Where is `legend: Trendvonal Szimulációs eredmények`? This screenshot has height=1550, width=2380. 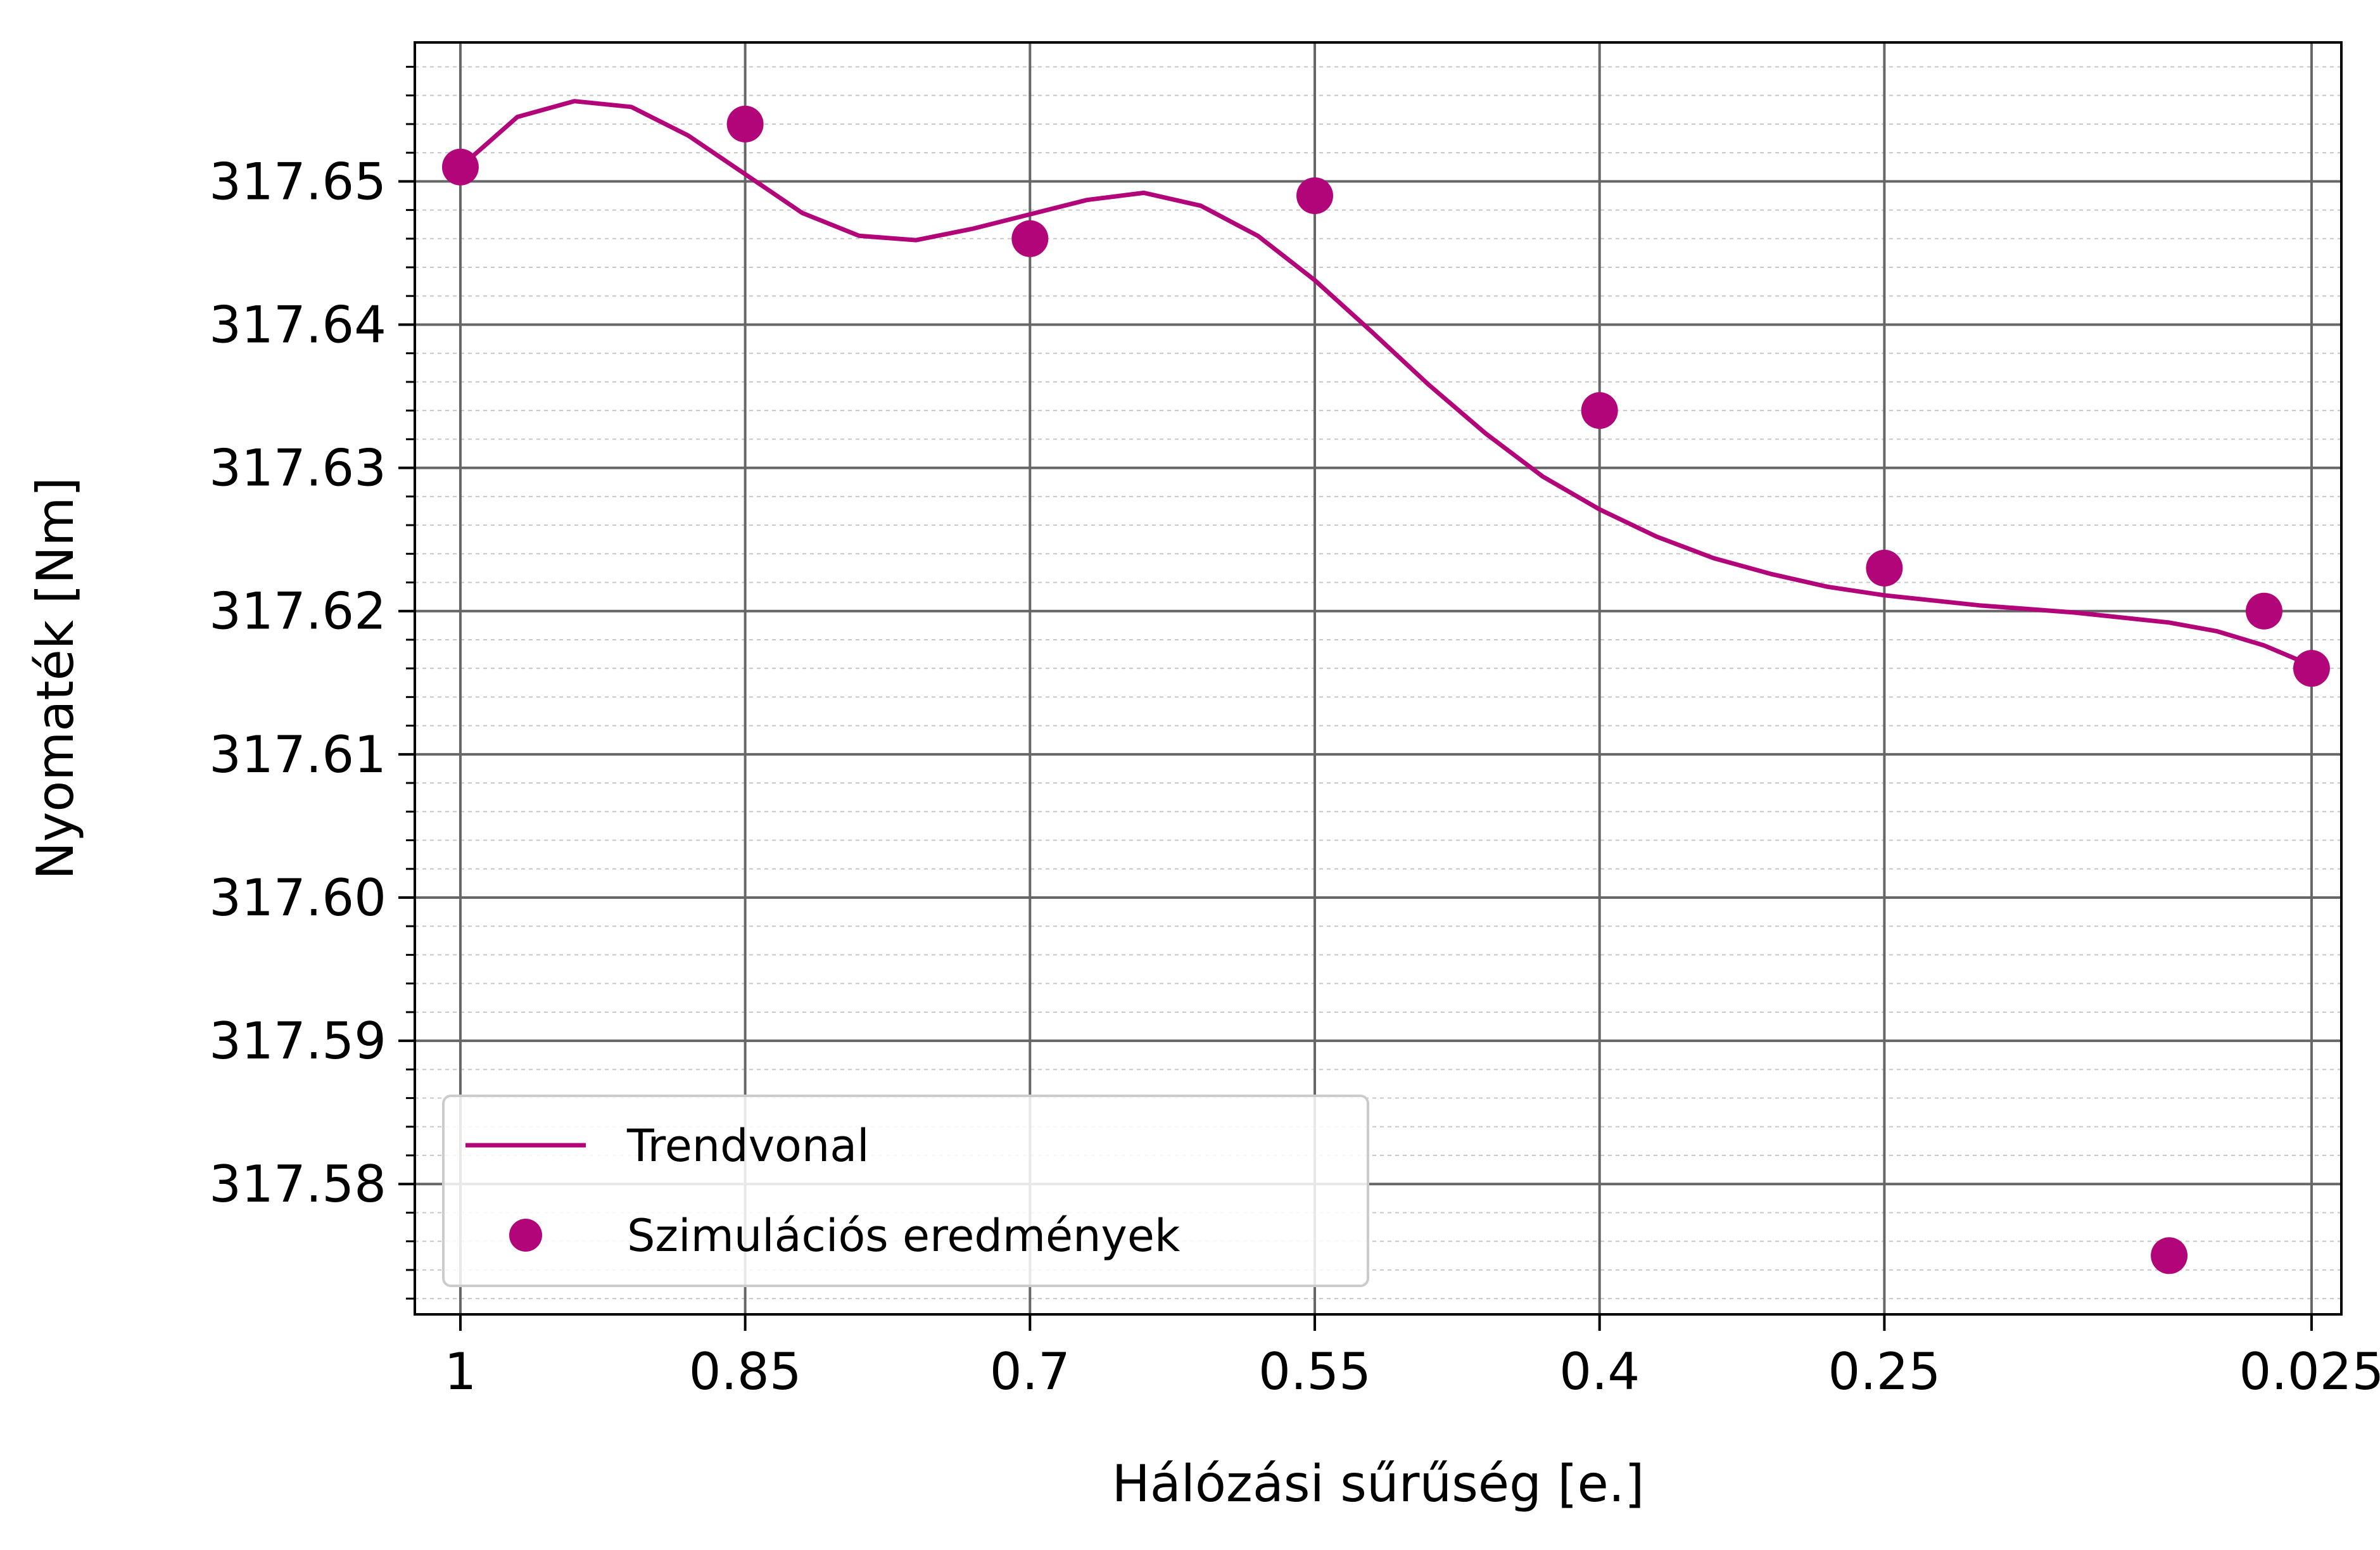
legend: Trendvonal Szimulációs eredmények is located at coordinates (905, 1191).